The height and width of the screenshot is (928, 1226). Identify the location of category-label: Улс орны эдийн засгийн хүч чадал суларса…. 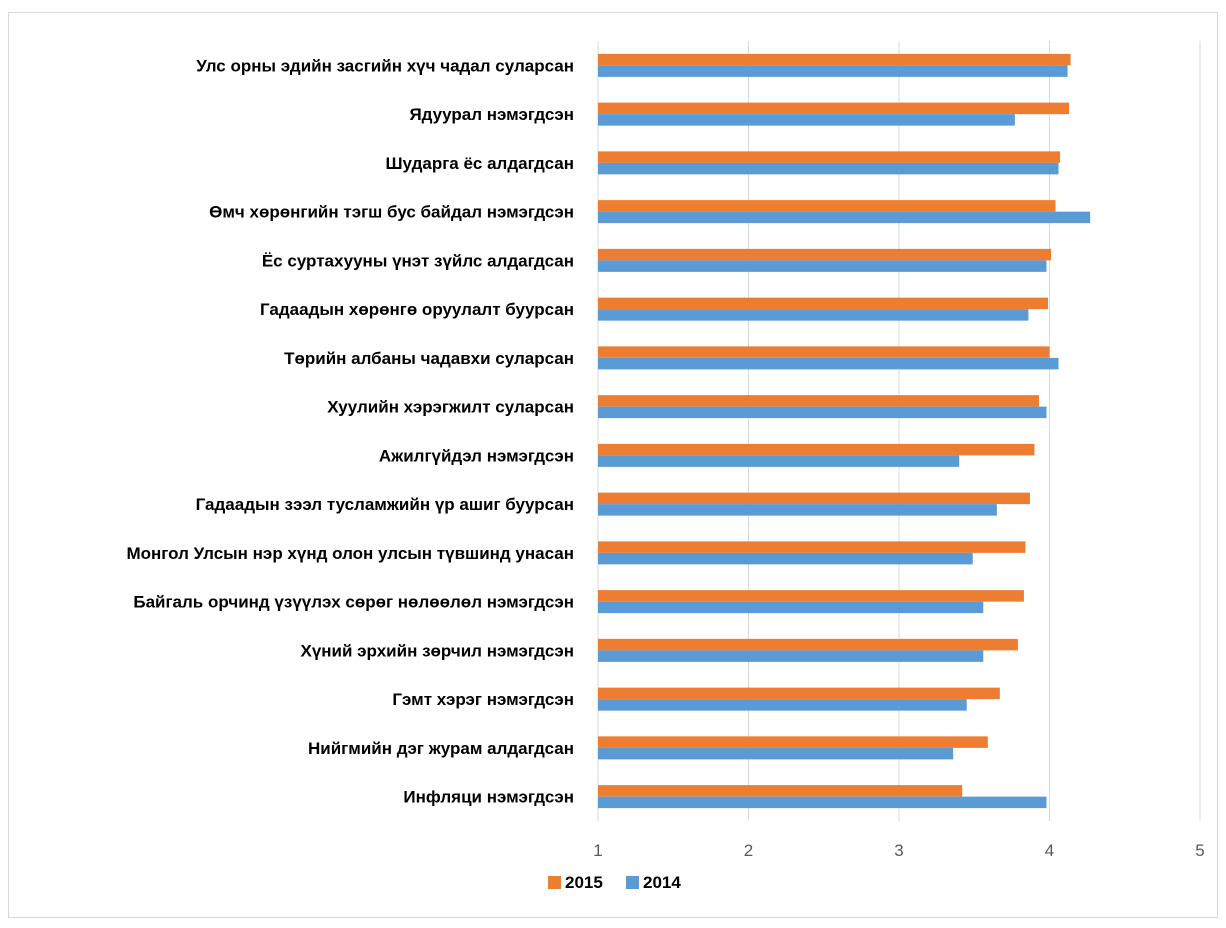
(385, 65).